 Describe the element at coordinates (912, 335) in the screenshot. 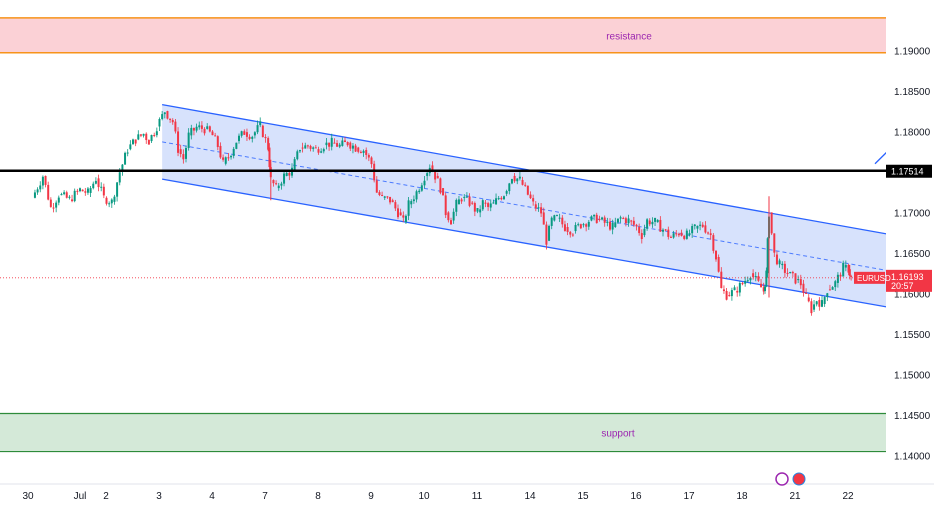

I see `y-tick-label: 1.15500` at that location.